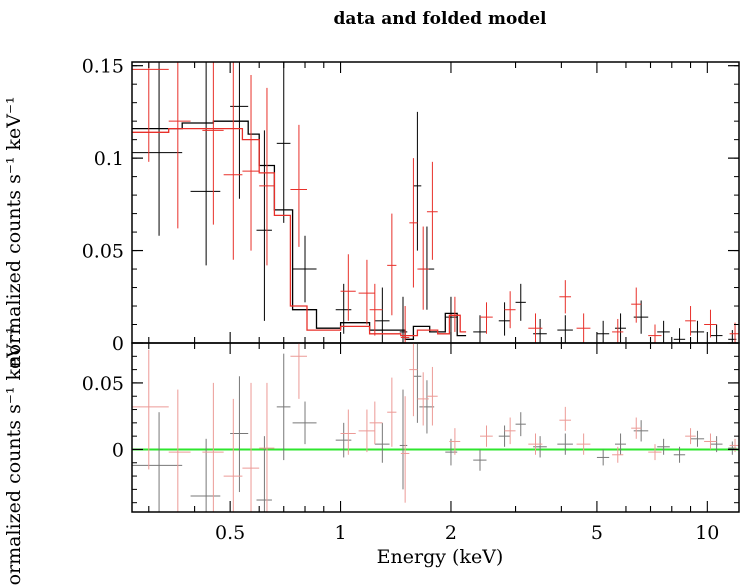 This screenshot has height=585, width=740. I want to click on x-tick-label-4: 10, so click(707, 533).